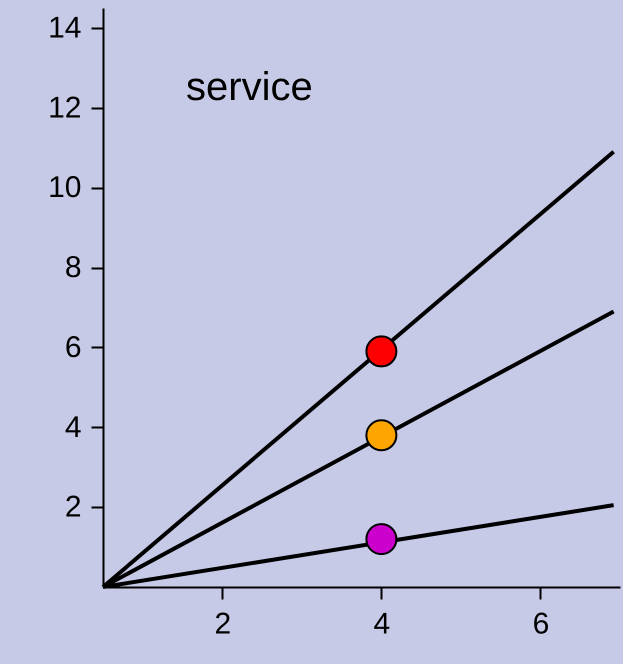 Image resolution: width=623 pixels, height=664 pixels. Describe the element at coordinates (65, 187) in the screenshot. I see `y-tick-label: 10` at that location.